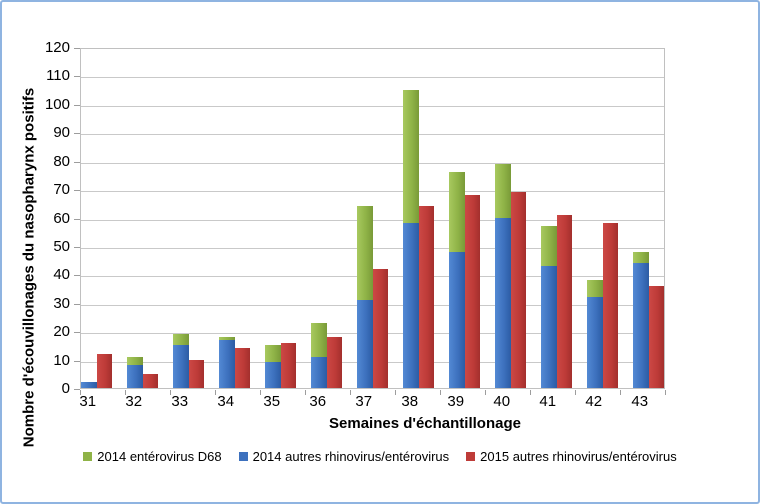 Image resolution: width=760 pixels, height=504 pixels. Describe the element at coordinates (425, 423) in the screenshot. I see `x-axis-title: Semaines d'échantillonage` at that location.